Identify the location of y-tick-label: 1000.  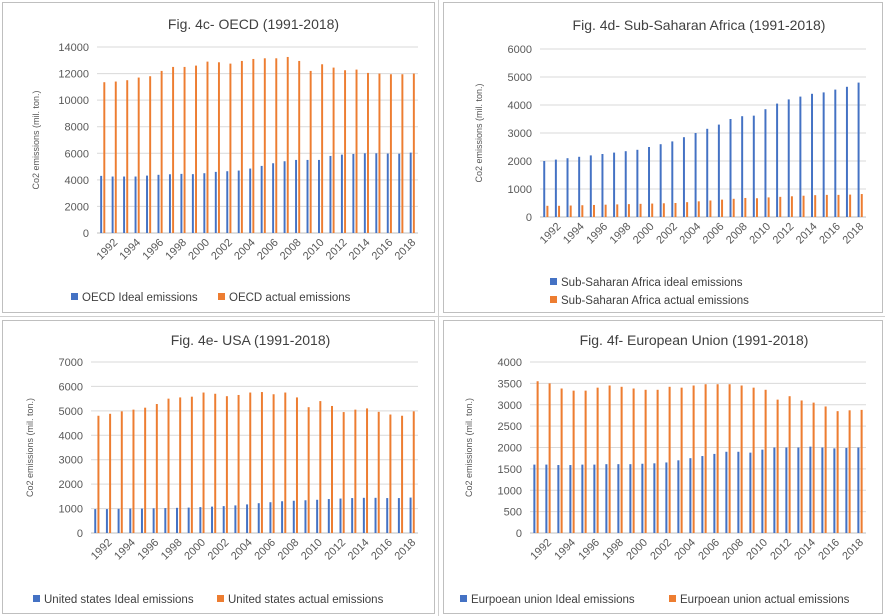
(71, 510).